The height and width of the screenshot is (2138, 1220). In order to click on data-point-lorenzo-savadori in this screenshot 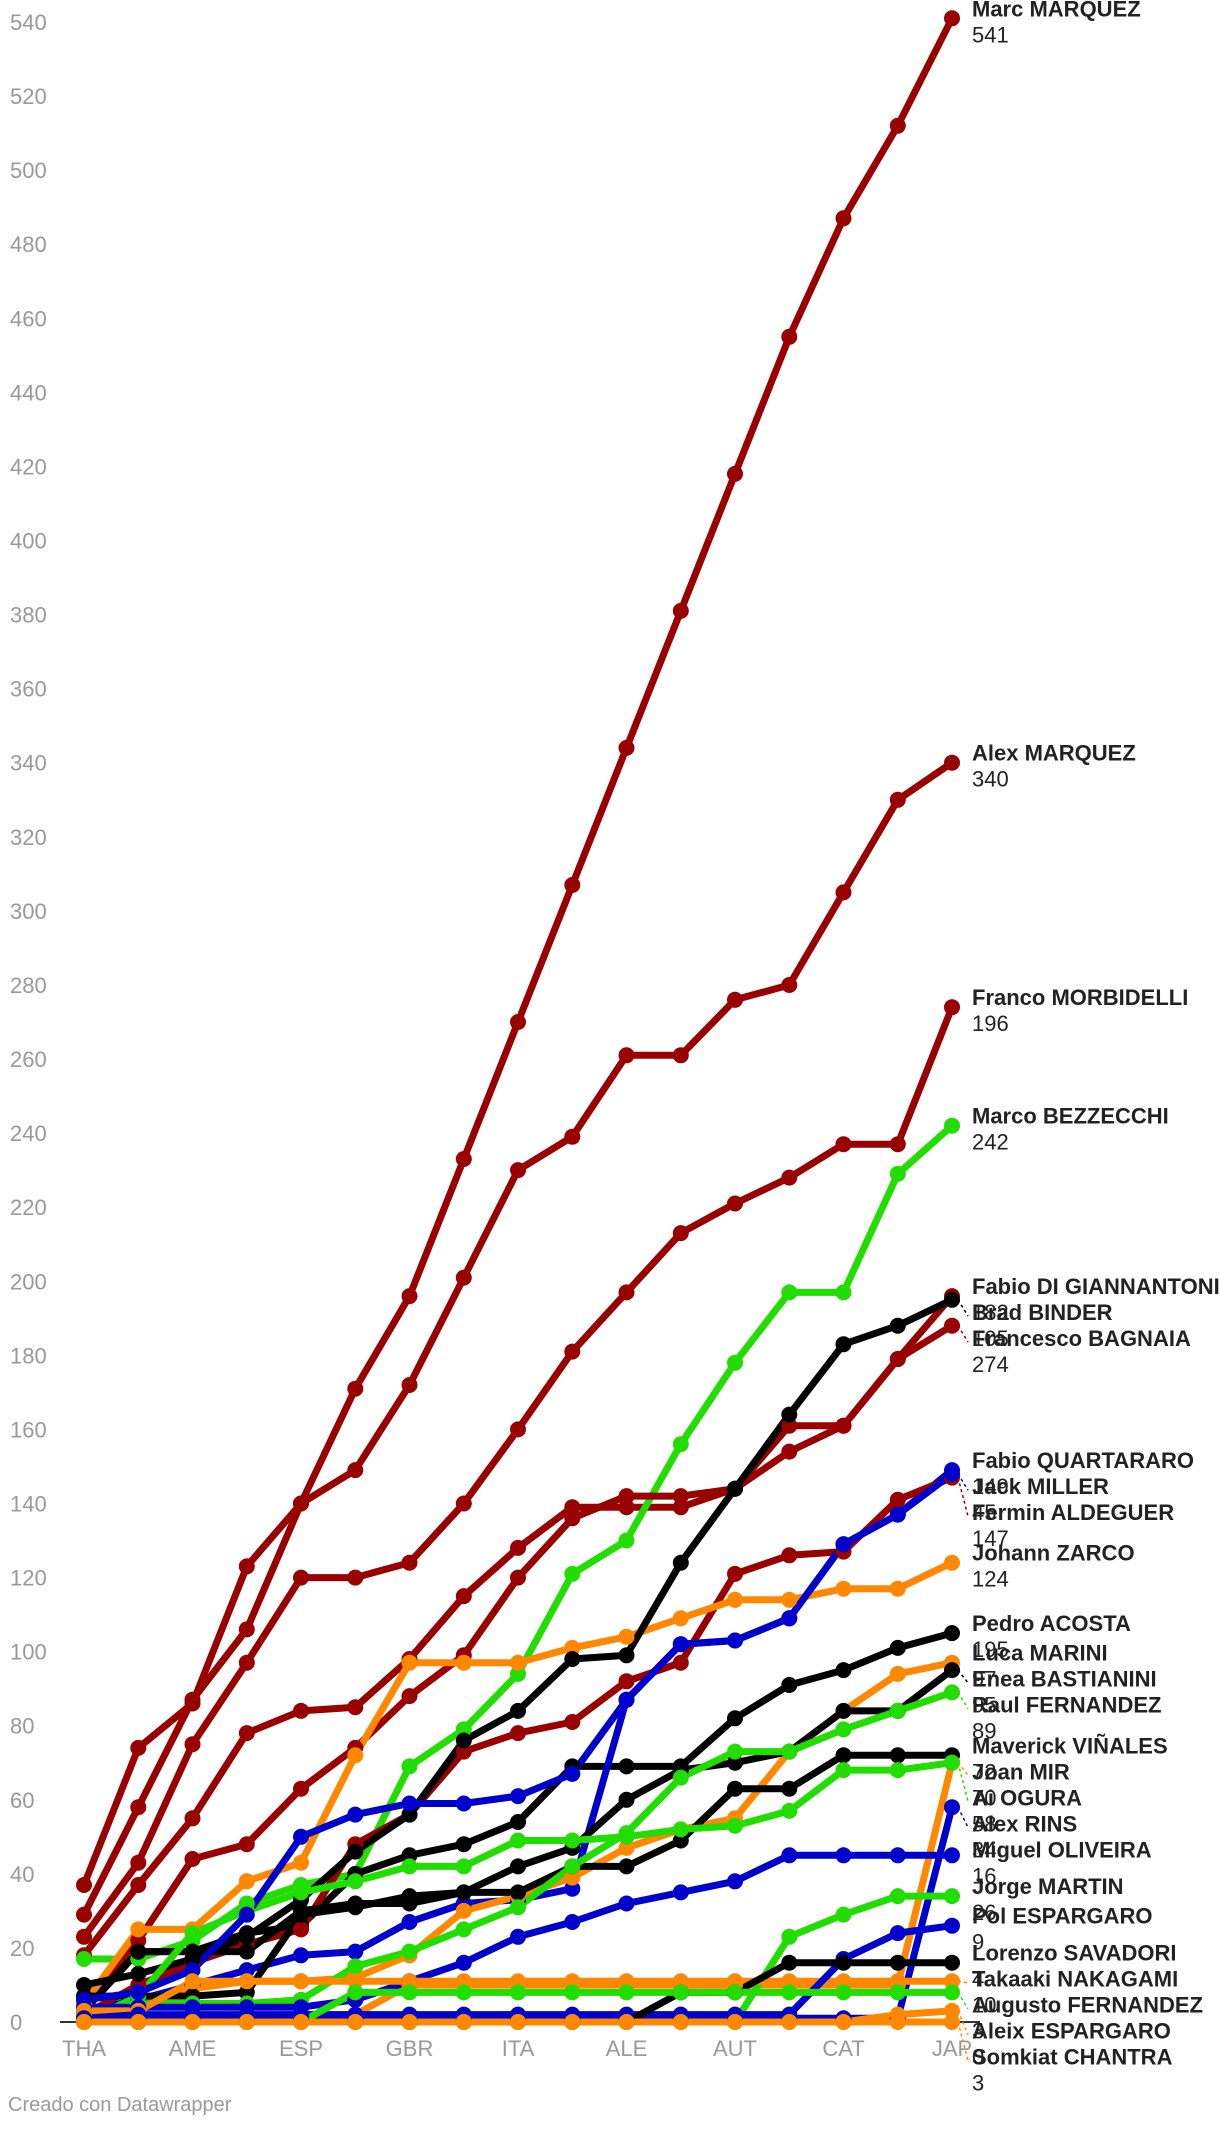, I will do `click(952, 1962)`.